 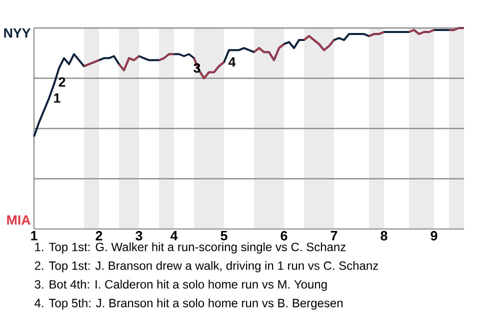 I want to click on x-tick-label: 5, so click(x=224, y=235).